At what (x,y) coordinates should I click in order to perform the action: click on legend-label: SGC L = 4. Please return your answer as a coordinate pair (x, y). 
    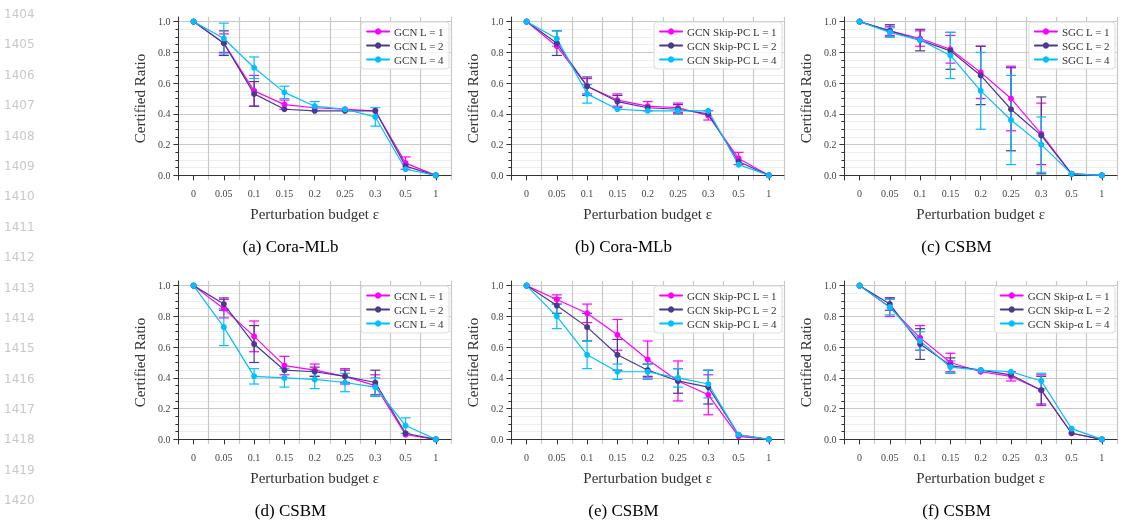
    Looking at the image, I should click on (1086, 59).